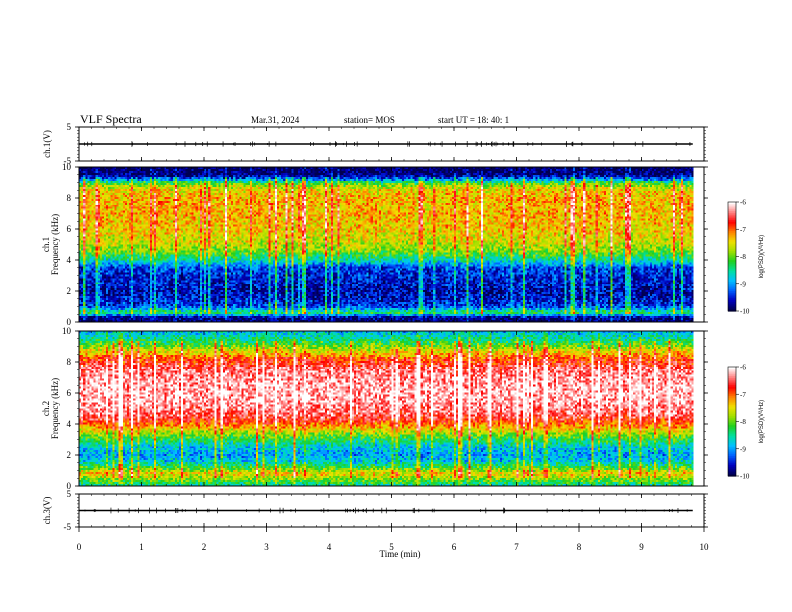 Image resolution: width=792 pixels, height=612 pixels. What do you see at coordinates (46, 244) in the screenshot?
I see `y-axis-label-channel: ch.1` at bounding box center [46, 244].